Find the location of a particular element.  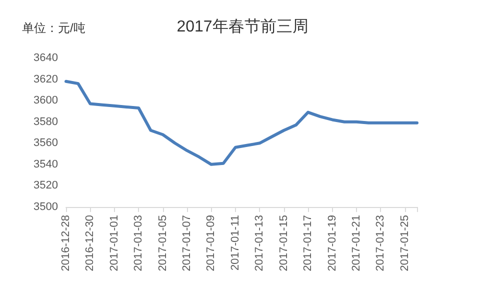

y-tick-label: 3580 is located at coordinates (46, 122).